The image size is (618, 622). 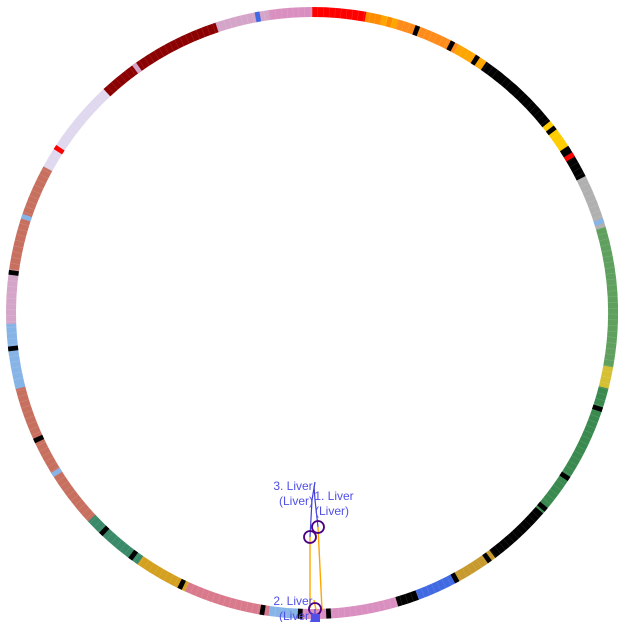 What do you see at coordinates (318, 527) in the screenshot?
I see `marker-1-circle` at bounding box center [318, 527].